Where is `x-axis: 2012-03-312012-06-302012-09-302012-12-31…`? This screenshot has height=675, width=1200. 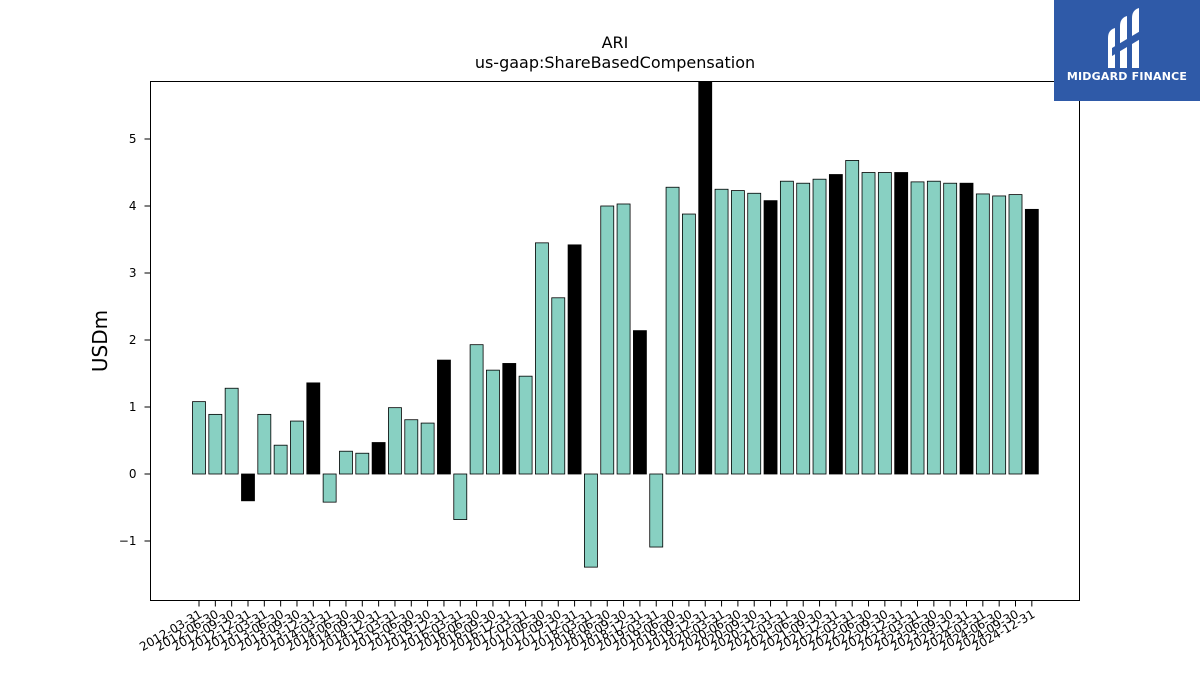
x-axis: 2012-03-312012-06-302012-09-302012-12-31… is located at coordinates (587, 627).